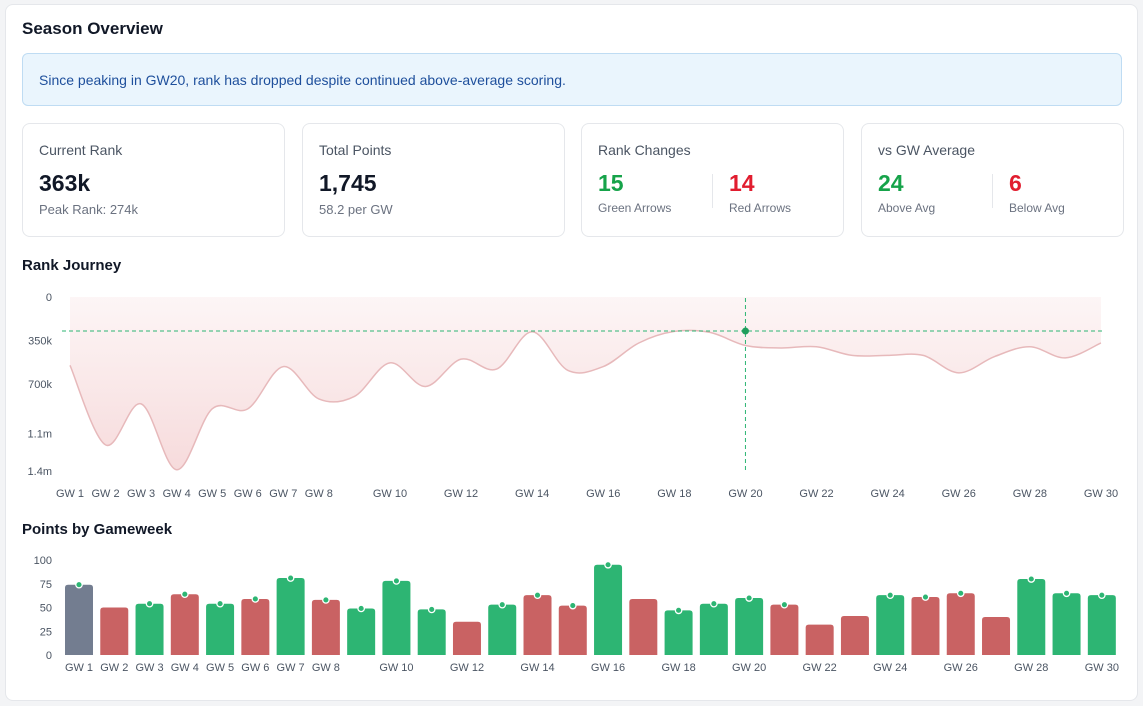 Image resolution: width=1143 pixels, height=706 pixels. I want to click on vs-average-card: vs GW Average 24 Above Avg 6 Below Avg, so click(992, 180).